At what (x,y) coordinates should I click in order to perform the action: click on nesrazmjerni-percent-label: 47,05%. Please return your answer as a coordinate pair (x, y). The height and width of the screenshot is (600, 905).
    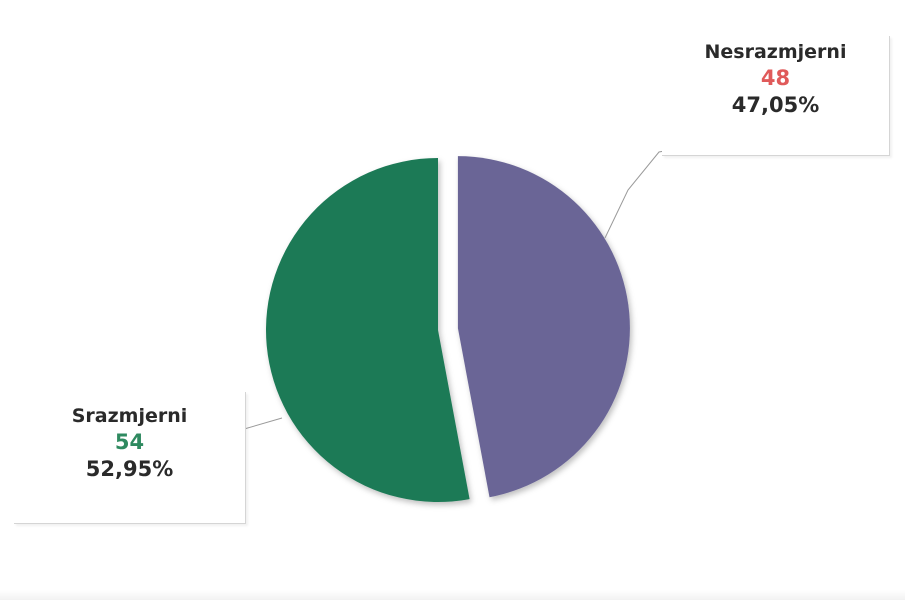
    Looking at the image, I should click on (775, 104).